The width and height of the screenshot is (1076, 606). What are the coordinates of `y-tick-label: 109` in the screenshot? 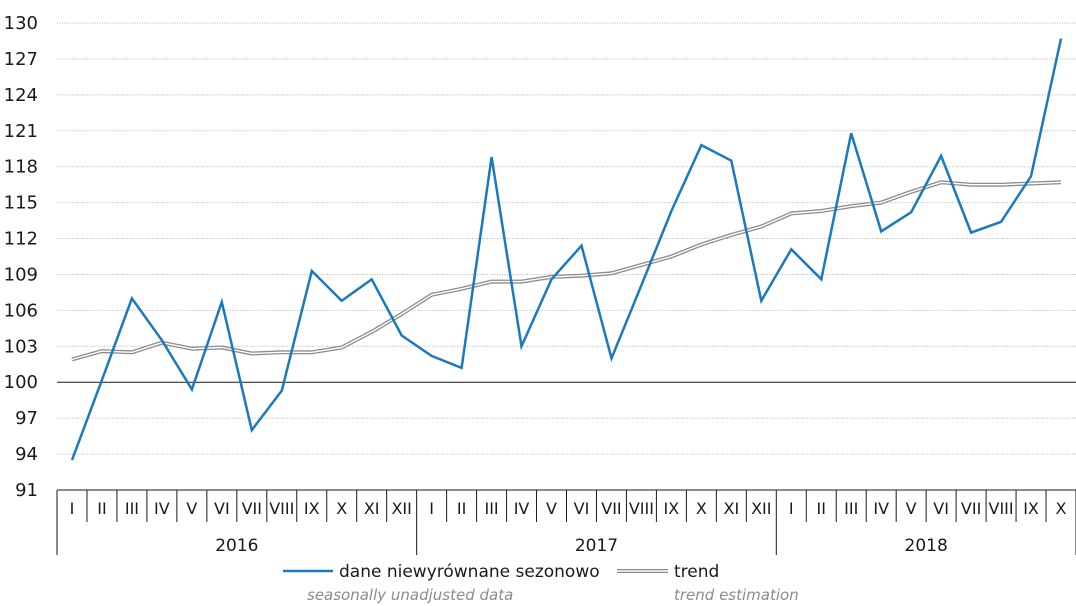 It's located at (21, 274).